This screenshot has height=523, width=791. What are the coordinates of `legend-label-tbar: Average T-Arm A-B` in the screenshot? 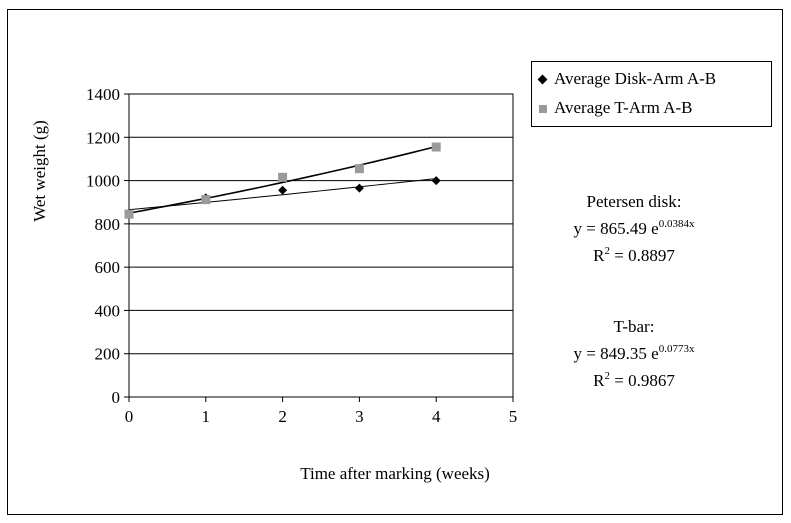 It's located at (623, 107).